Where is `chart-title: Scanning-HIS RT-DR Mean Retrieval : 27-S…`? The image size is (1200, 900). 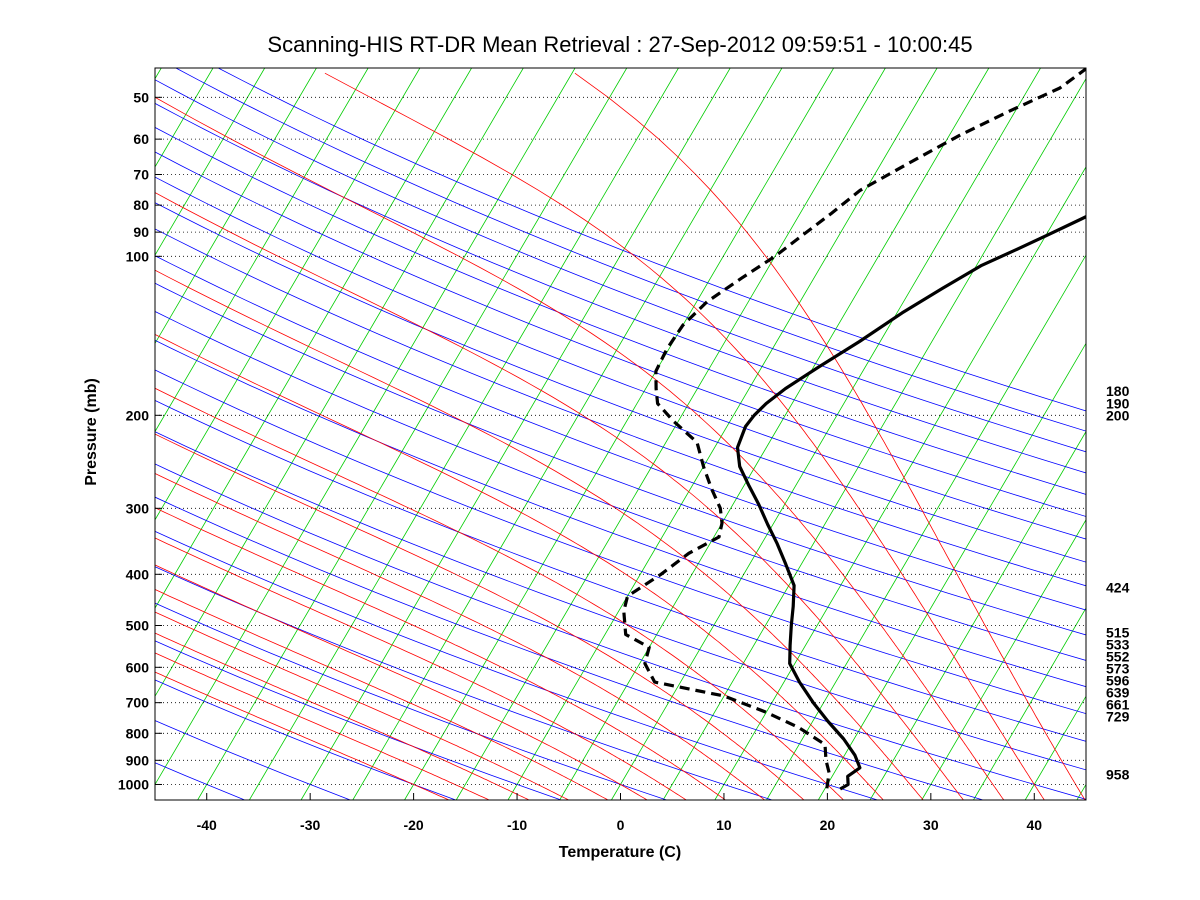
chart-title: Scanning-HIS RT-DR Mean Retrieval : 27-S… is located at coordinates (619, 44).